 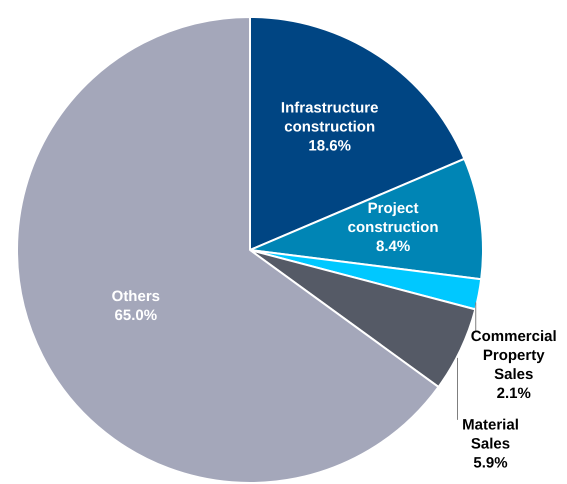 What do you see at coordinates (490, 434) in the screenshot?
I see `slice-label: Material Sales` at bounding box center [490, 434].